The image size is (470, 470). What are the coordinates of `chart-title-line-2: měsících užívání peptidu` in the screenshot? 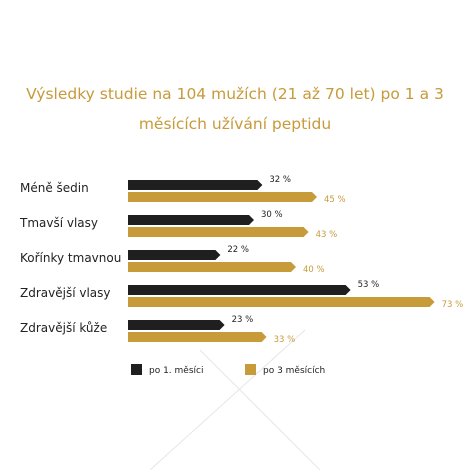 It's located at (235, 124).